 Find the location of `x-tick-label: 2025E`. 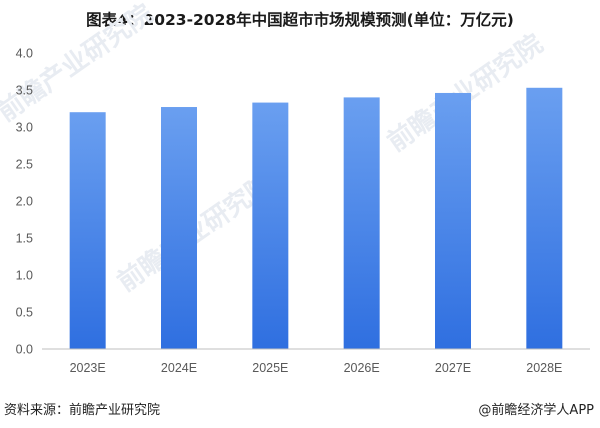

x-tick-label: 2025E is located at coordinates (270, 368).